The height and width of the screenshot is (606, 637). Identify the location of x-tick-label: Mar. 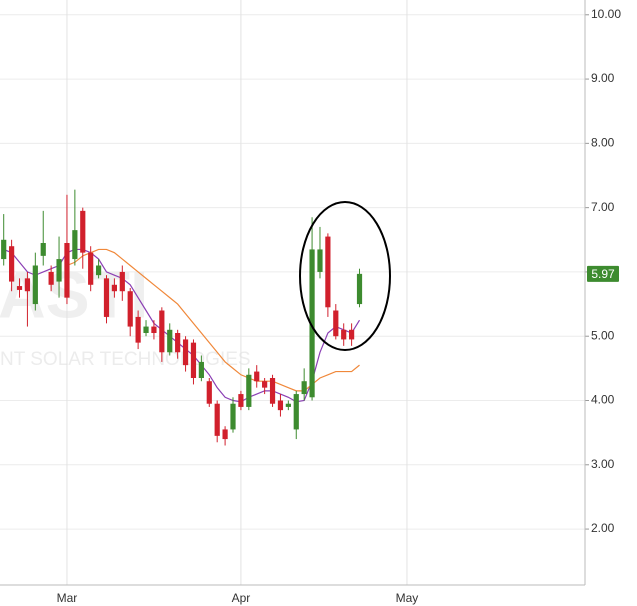
(67, 598).